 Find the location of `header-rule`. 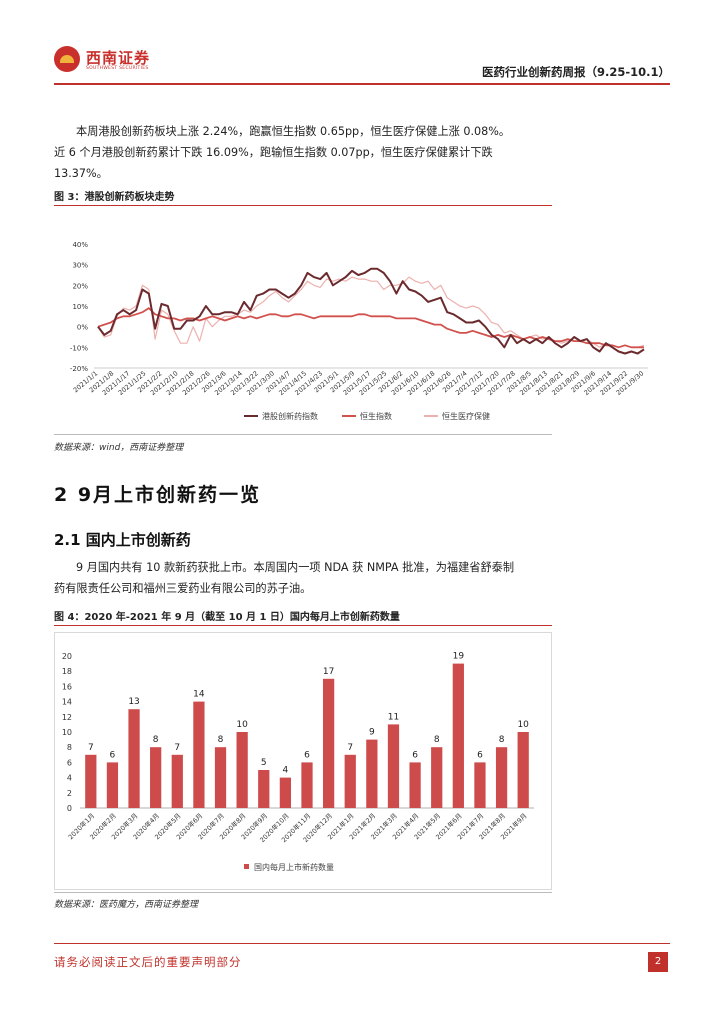

header-rule is located at coordinates (362, 84).